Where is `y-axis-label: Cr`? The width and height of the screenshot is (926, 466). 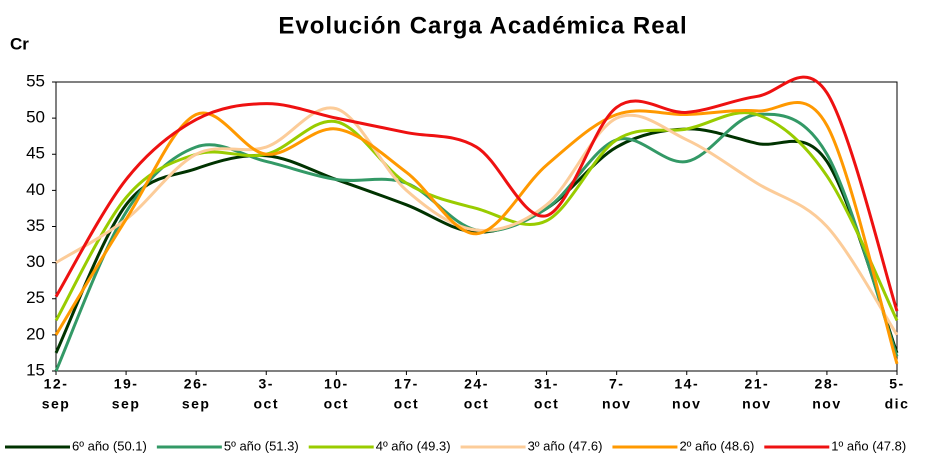 y-axis-label: Cr is located at coordinates (19, 43).